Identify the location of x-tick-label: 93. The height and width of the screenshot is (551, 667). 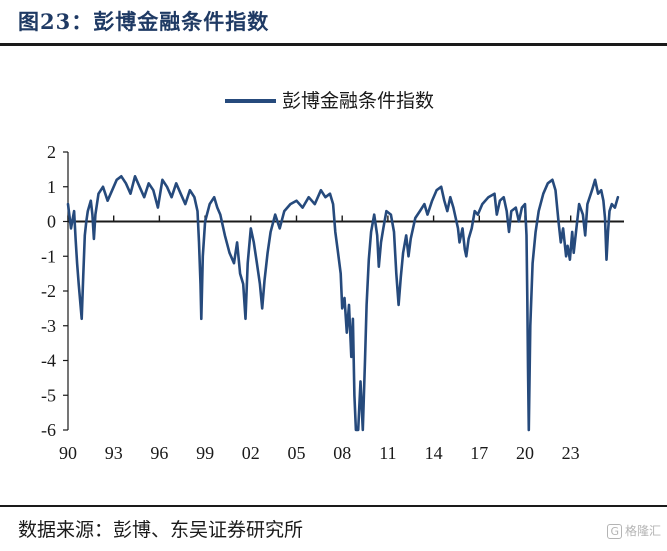
(114, 453).